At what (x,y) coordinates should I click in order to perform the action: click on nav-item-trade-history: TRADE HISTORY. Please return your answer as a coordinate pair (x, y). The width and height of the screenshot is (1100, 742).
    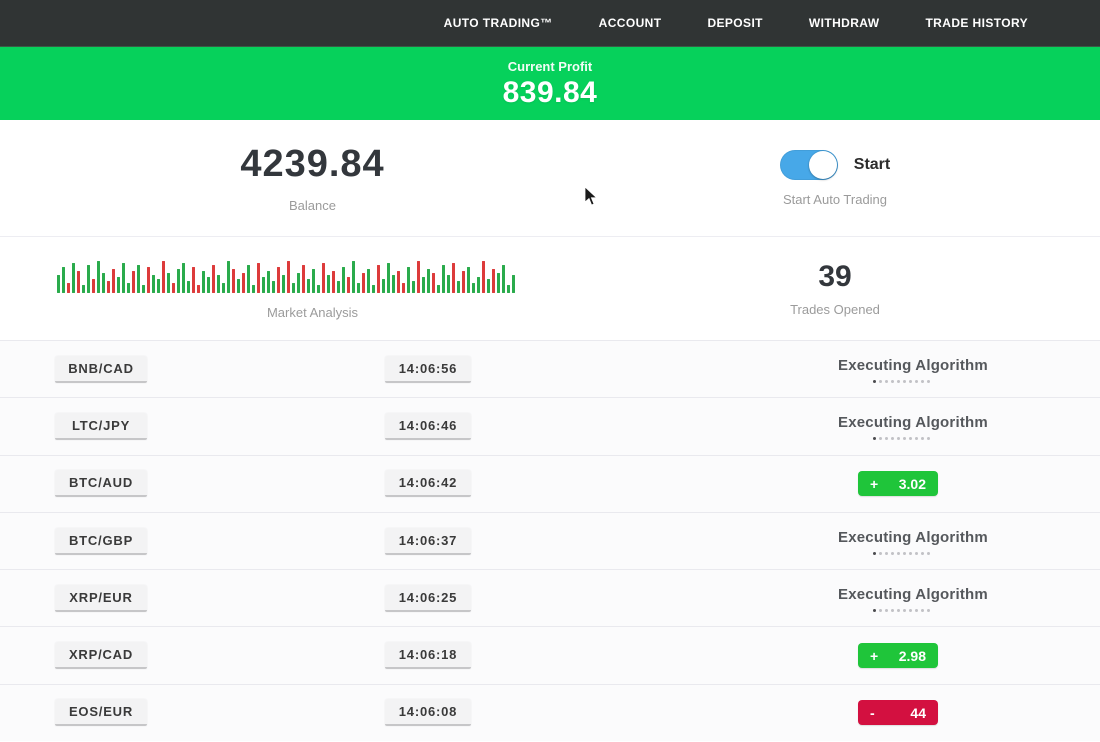
    Looking at the image, I should click on (976, 23).